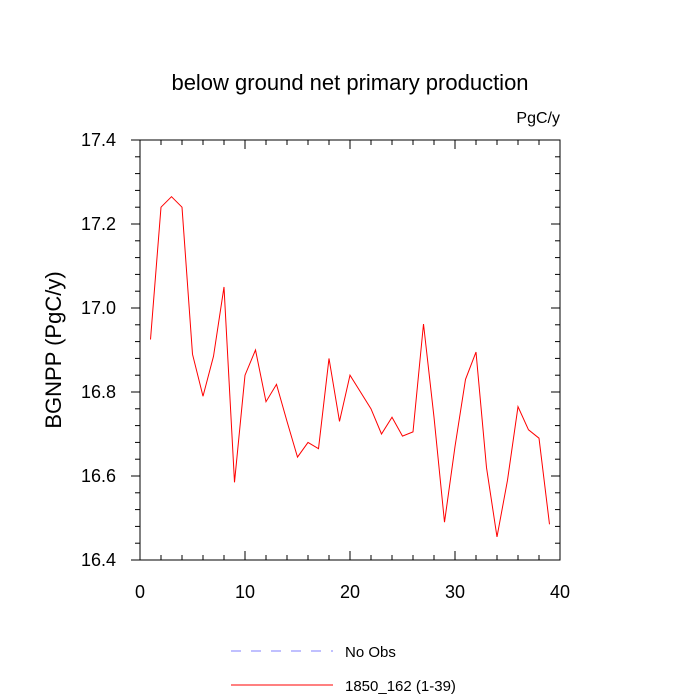  I want to click on x-tick-label: 20, so click(350, 592).